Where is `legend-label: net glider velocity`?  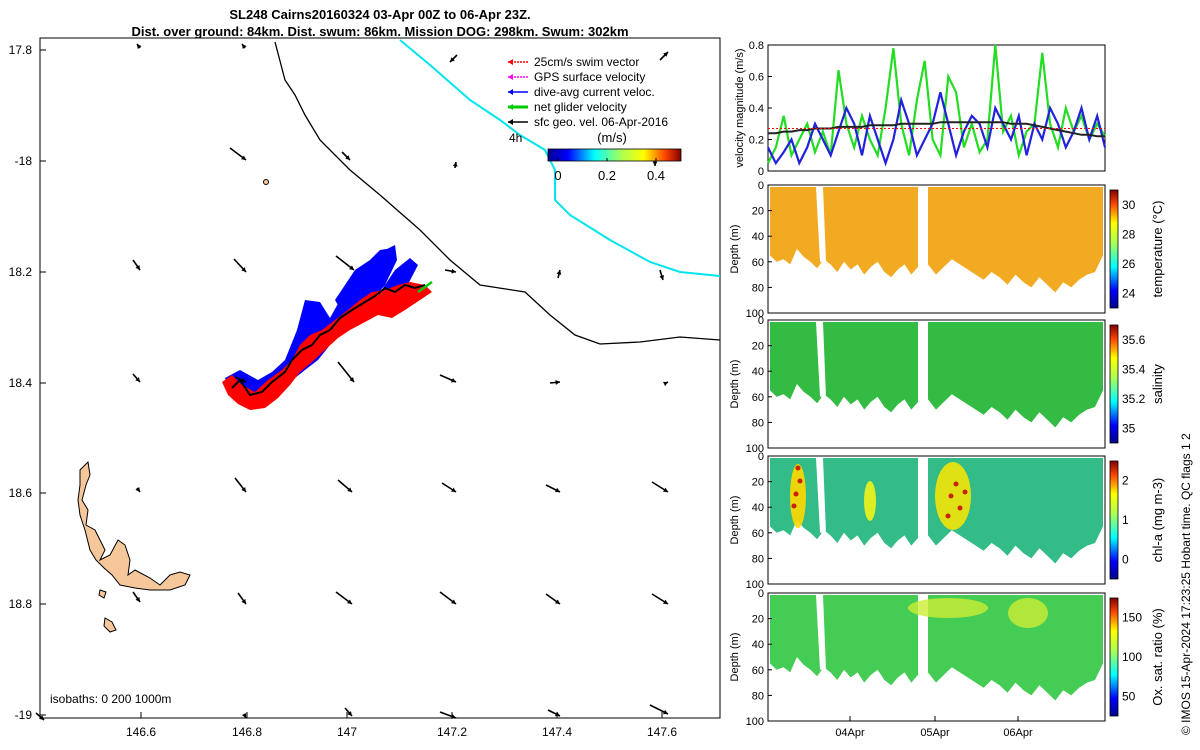
legend-label: net glider velocity is located at coordinates (580, 107).